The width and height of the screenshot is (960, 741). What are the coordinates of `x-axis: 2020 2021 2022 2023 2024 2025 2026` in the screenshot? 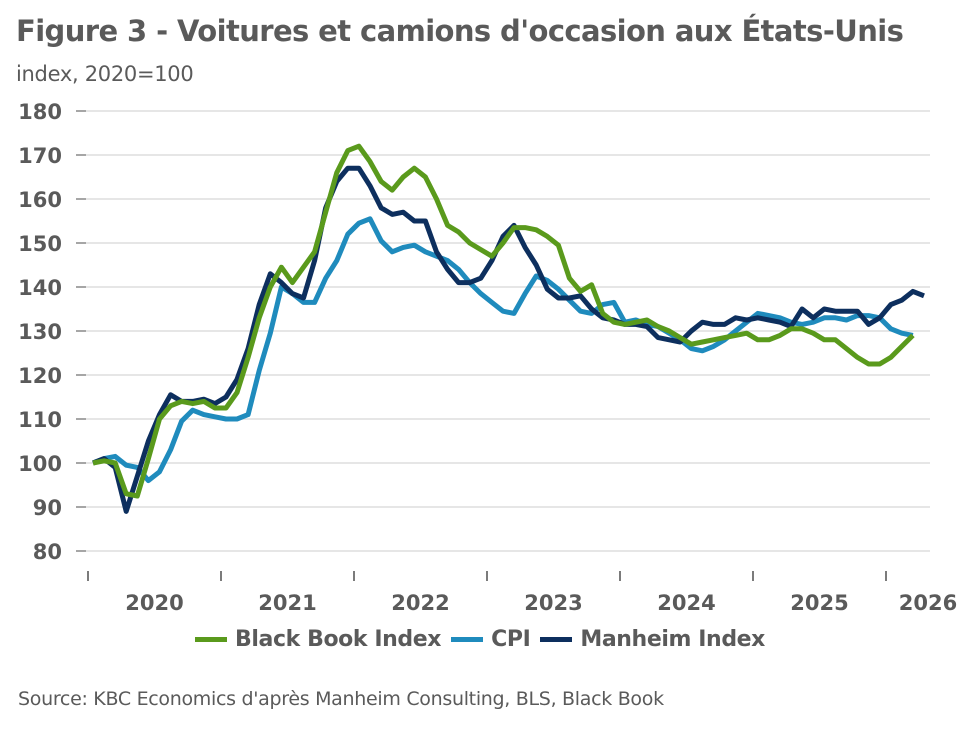 It's located at (522, 593).